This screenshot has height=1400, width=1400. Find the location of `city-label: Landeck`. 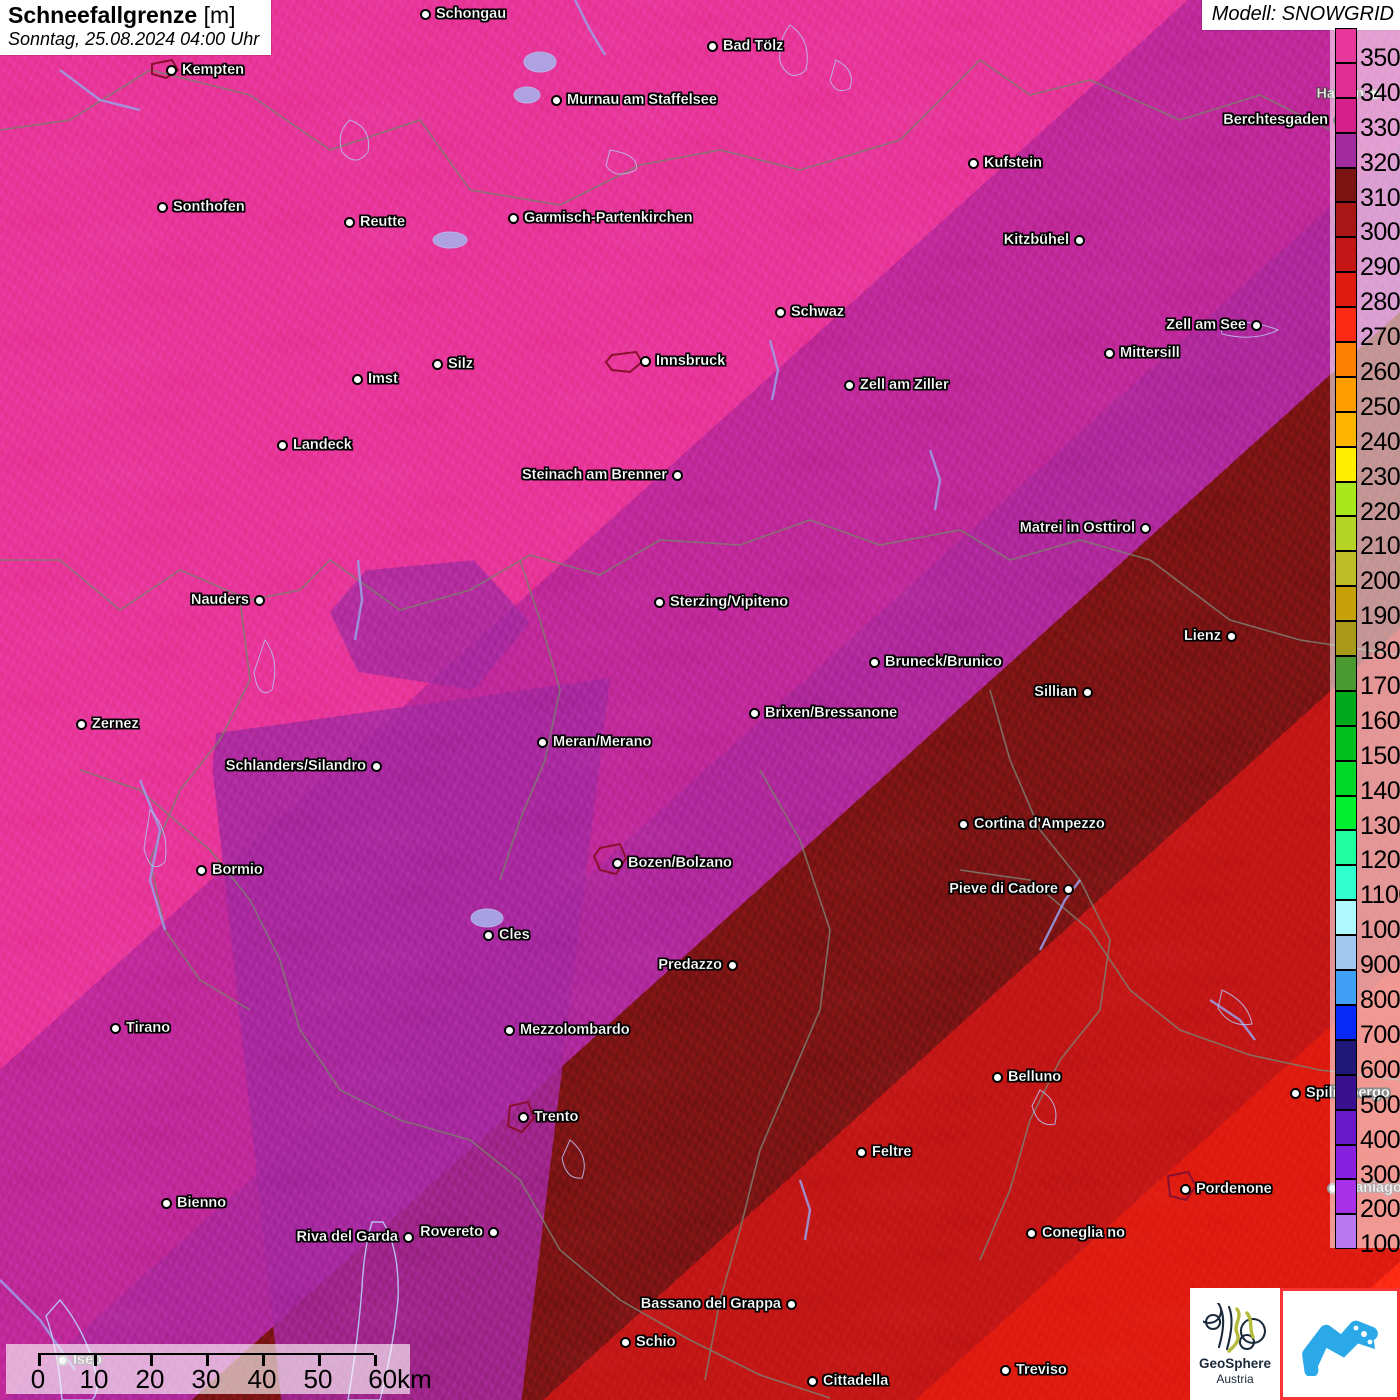

city-label: Landeck is located at coordinates (314, 445).